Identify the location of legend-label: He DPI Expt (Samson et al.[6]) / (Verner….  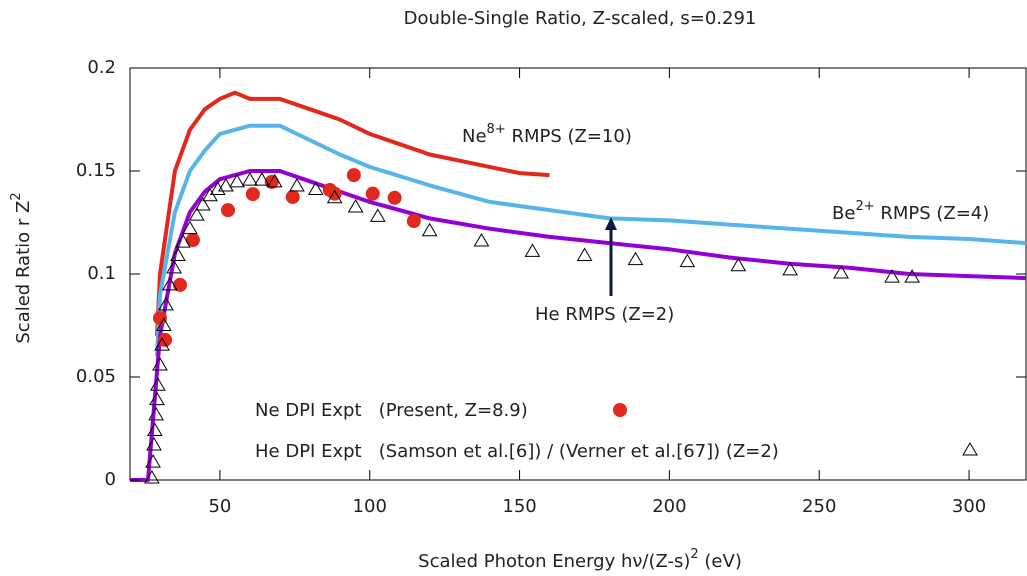
(517, 451).